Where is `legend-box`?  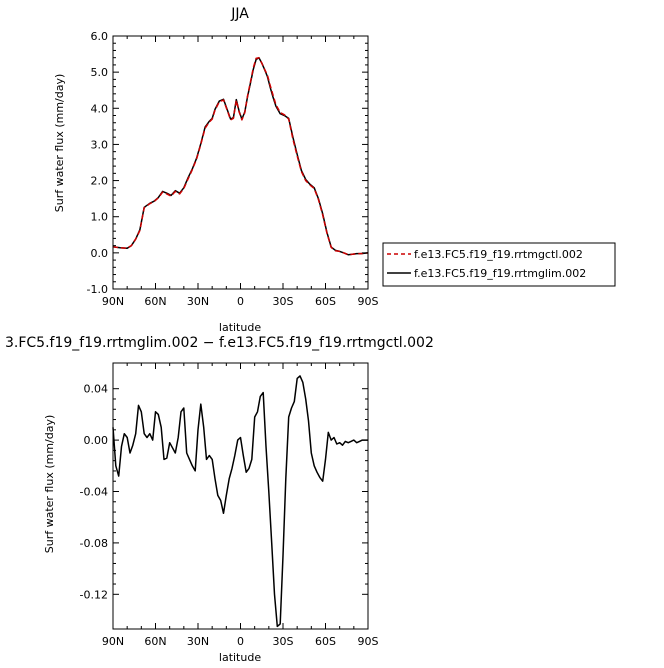
legend-box is located at coordinates (499, 264).